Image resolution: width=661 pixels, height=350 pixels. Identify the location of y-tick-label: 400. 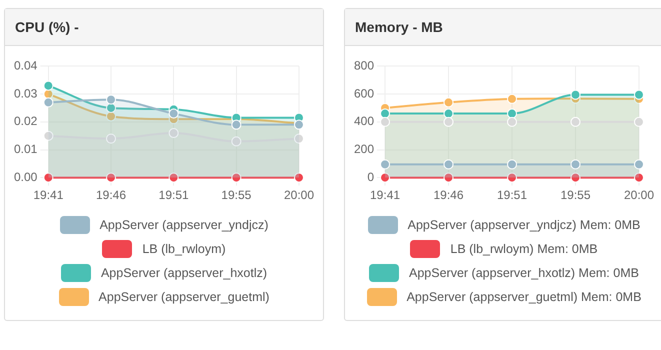
(364, 121).